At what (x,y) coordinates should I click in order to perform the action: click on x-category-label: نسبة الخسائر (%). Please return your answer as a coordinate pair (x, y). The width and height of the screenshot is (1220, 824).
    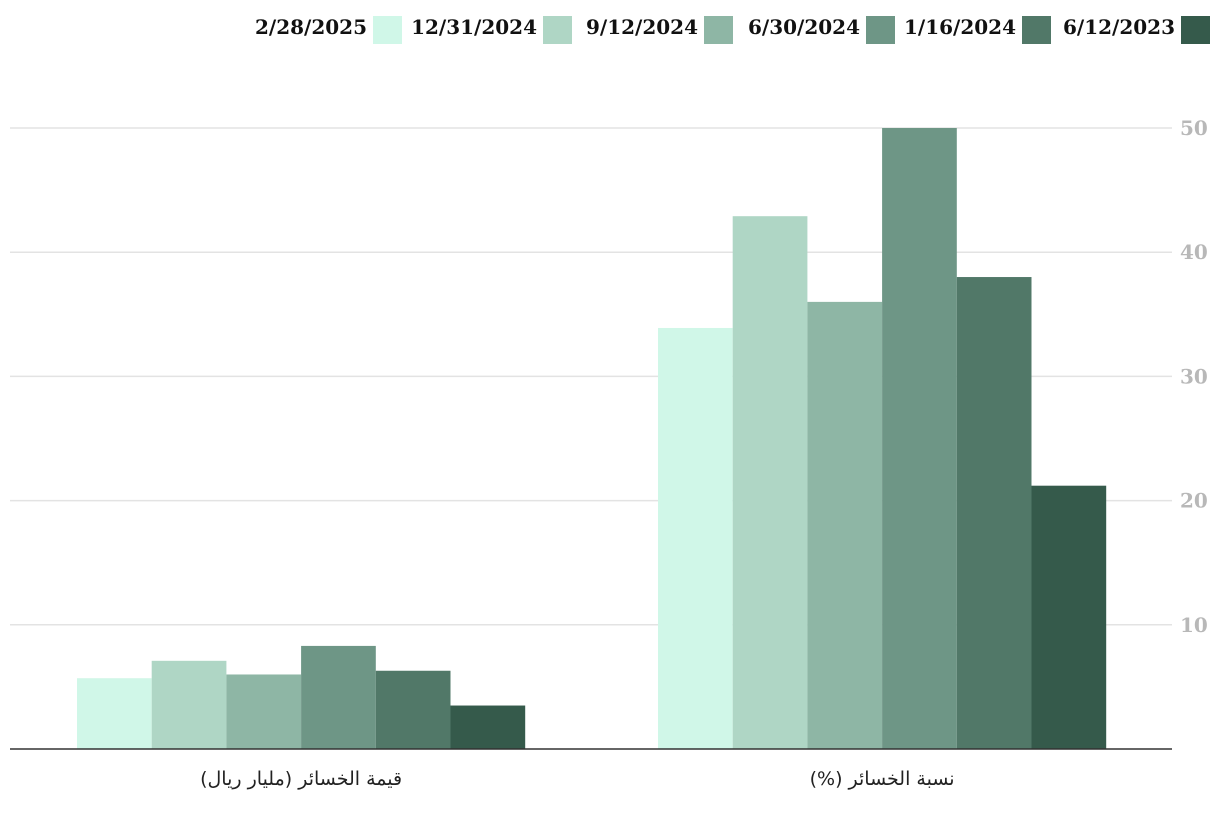
    Looking at the image, I should click on (882, 779).